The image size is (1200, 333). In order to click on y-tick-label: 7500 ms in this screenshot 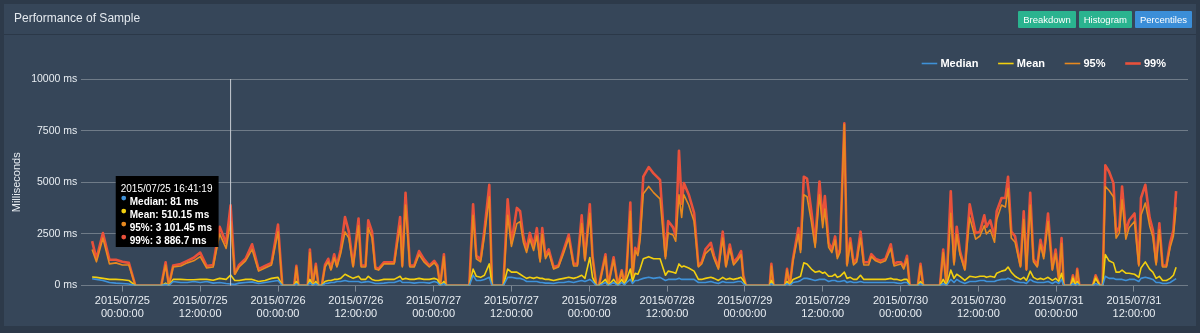, I will do `click(57, 129)`.